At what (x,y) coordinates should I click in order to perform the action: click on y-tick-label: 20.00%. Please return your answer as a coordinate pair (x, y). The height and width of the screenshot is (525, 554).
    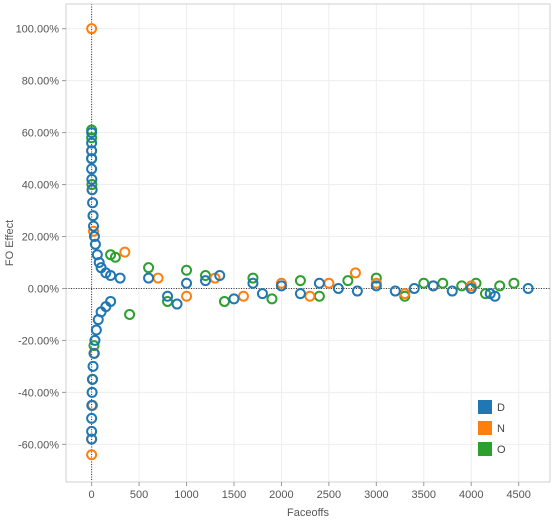
    Looking at the image, I should click on (41, 238).